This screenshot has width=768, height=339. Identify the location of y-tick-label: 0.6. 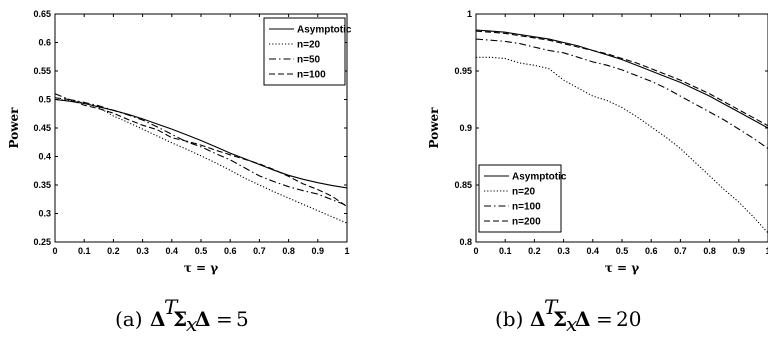
(44, 43).